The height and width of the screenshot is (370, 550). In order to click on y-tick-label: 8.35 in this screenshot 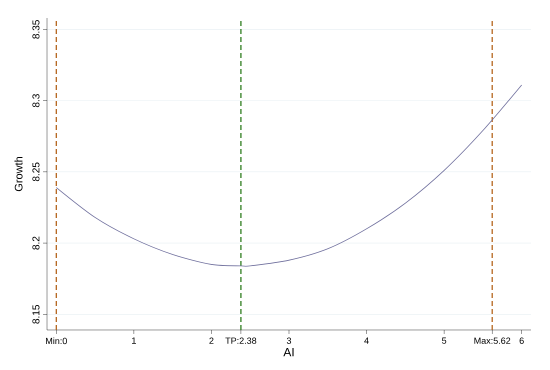, I will do `click(36, 29)`.